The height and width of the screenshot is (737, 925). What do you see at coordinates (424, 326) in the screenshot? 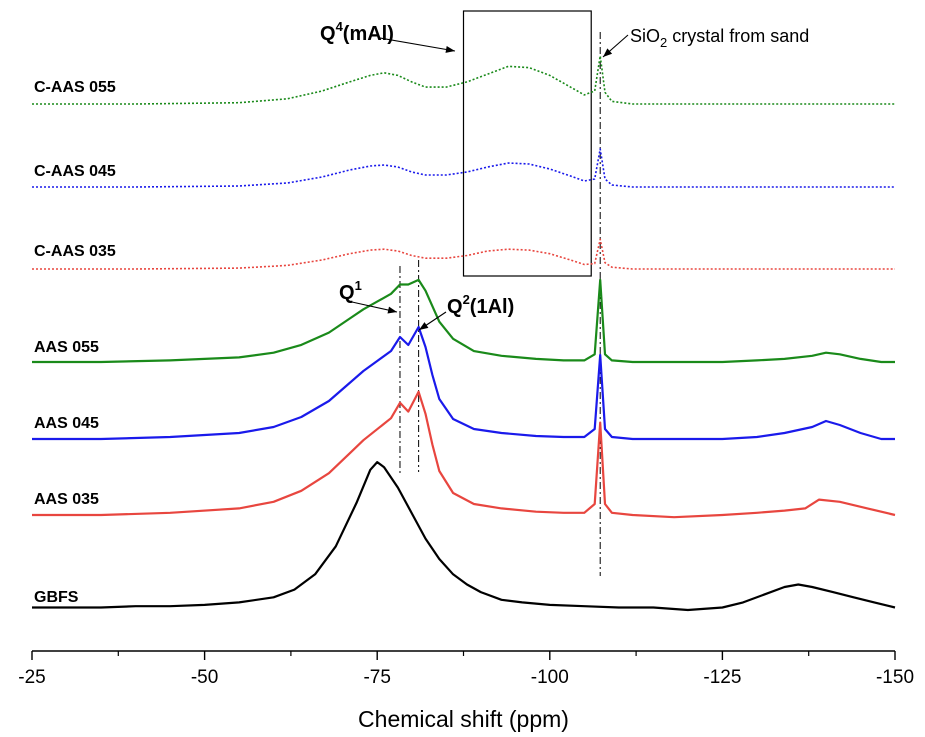
I see `annotation-arrowhead-q2` at bounding box center [424, 326].